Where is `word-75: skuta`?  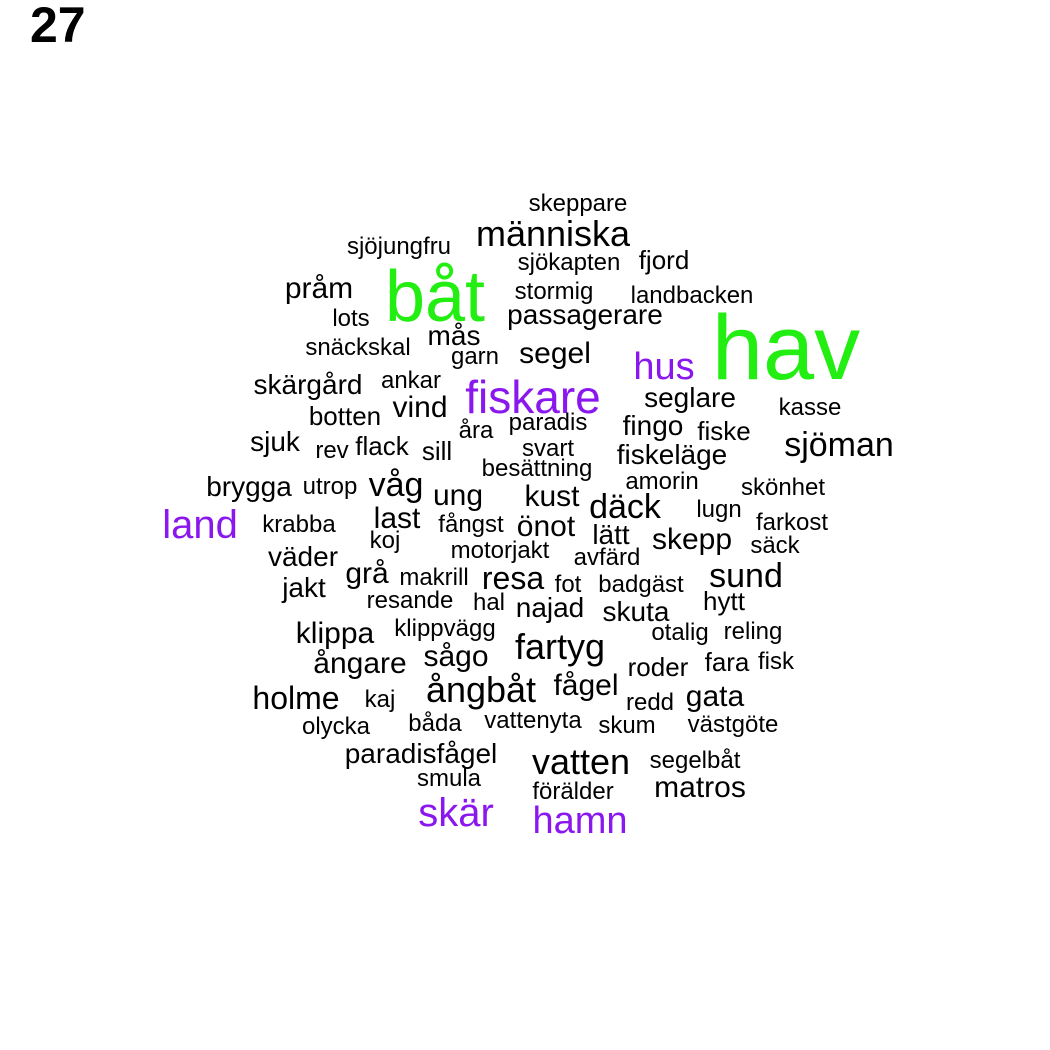
word-75: skuta is located at coordinates (636, 611).